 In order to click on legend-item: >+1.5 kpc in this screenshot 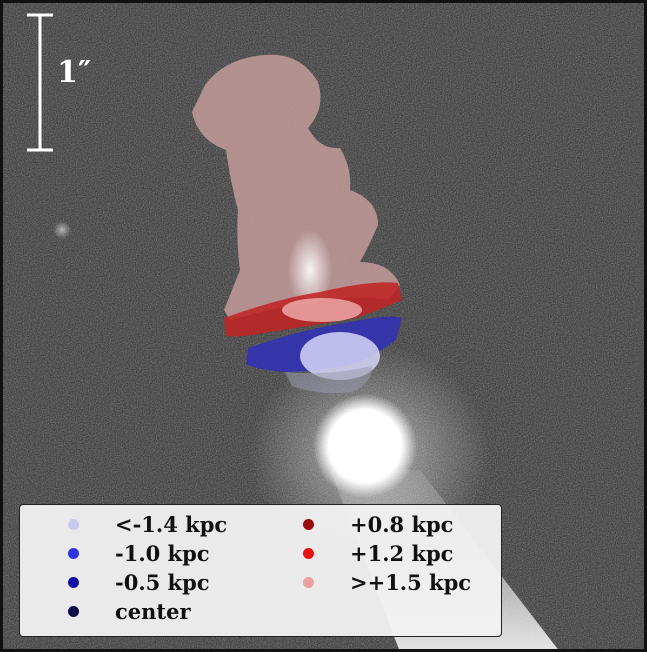, I will do `click(387, 582)`.